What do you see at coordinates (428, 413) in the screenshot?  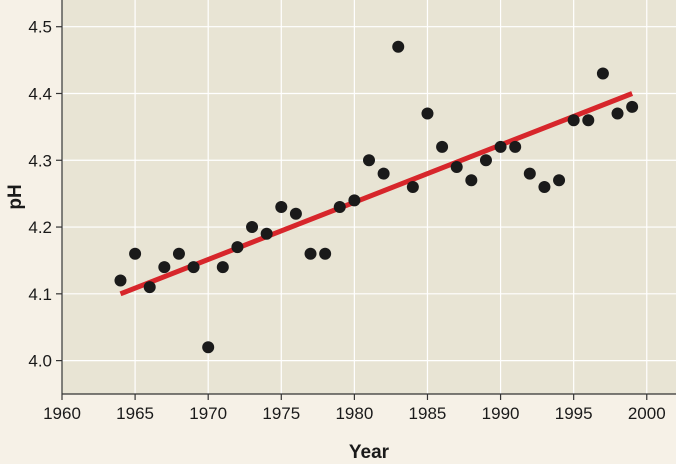 I see `x-tick-label: 1985` at bounding box center [428, 413].